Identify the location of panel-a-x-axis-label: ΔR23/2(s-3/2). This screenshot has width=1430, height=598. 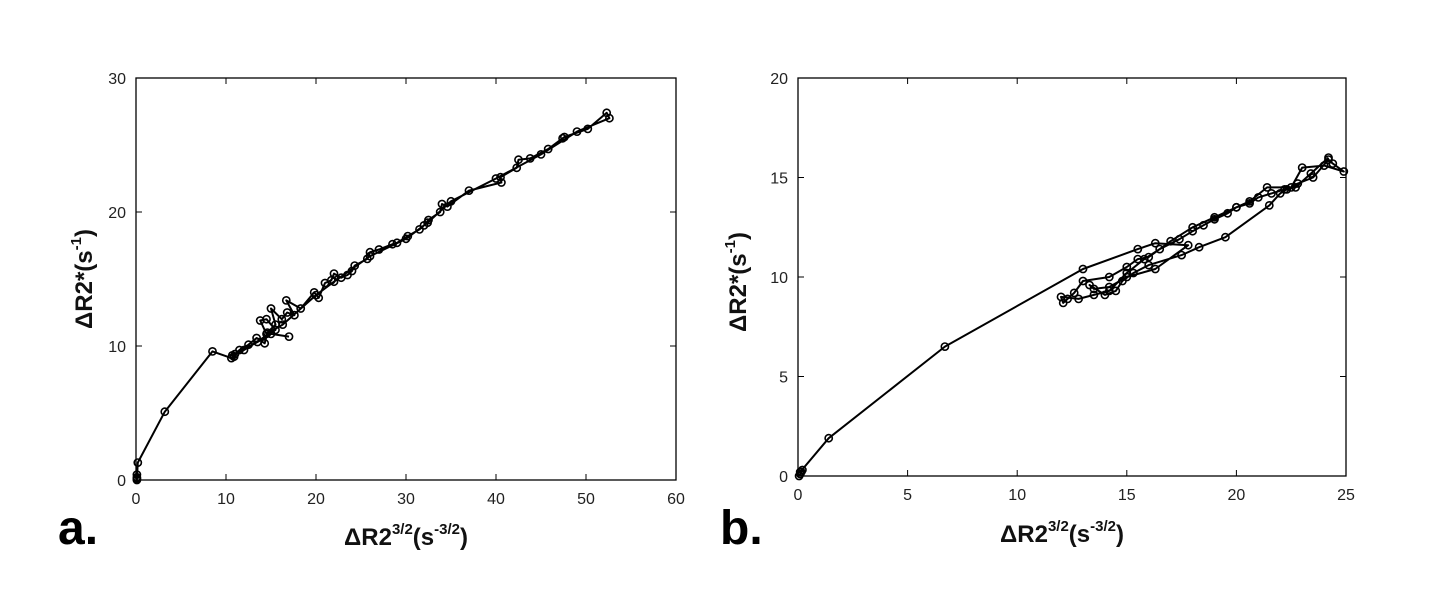
(406, 536).